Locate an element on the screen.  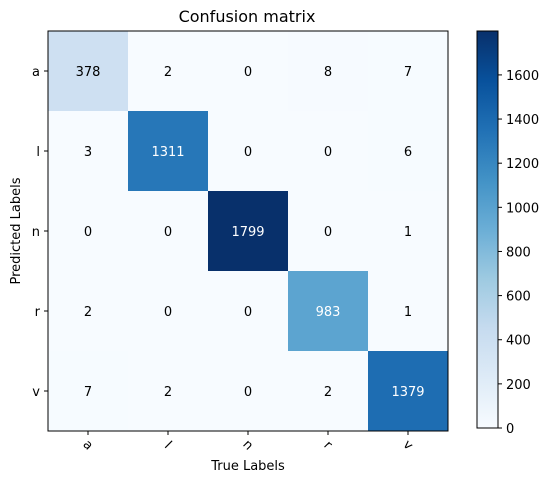
cell-value-label: 378 is located at coordinates (88, 72).